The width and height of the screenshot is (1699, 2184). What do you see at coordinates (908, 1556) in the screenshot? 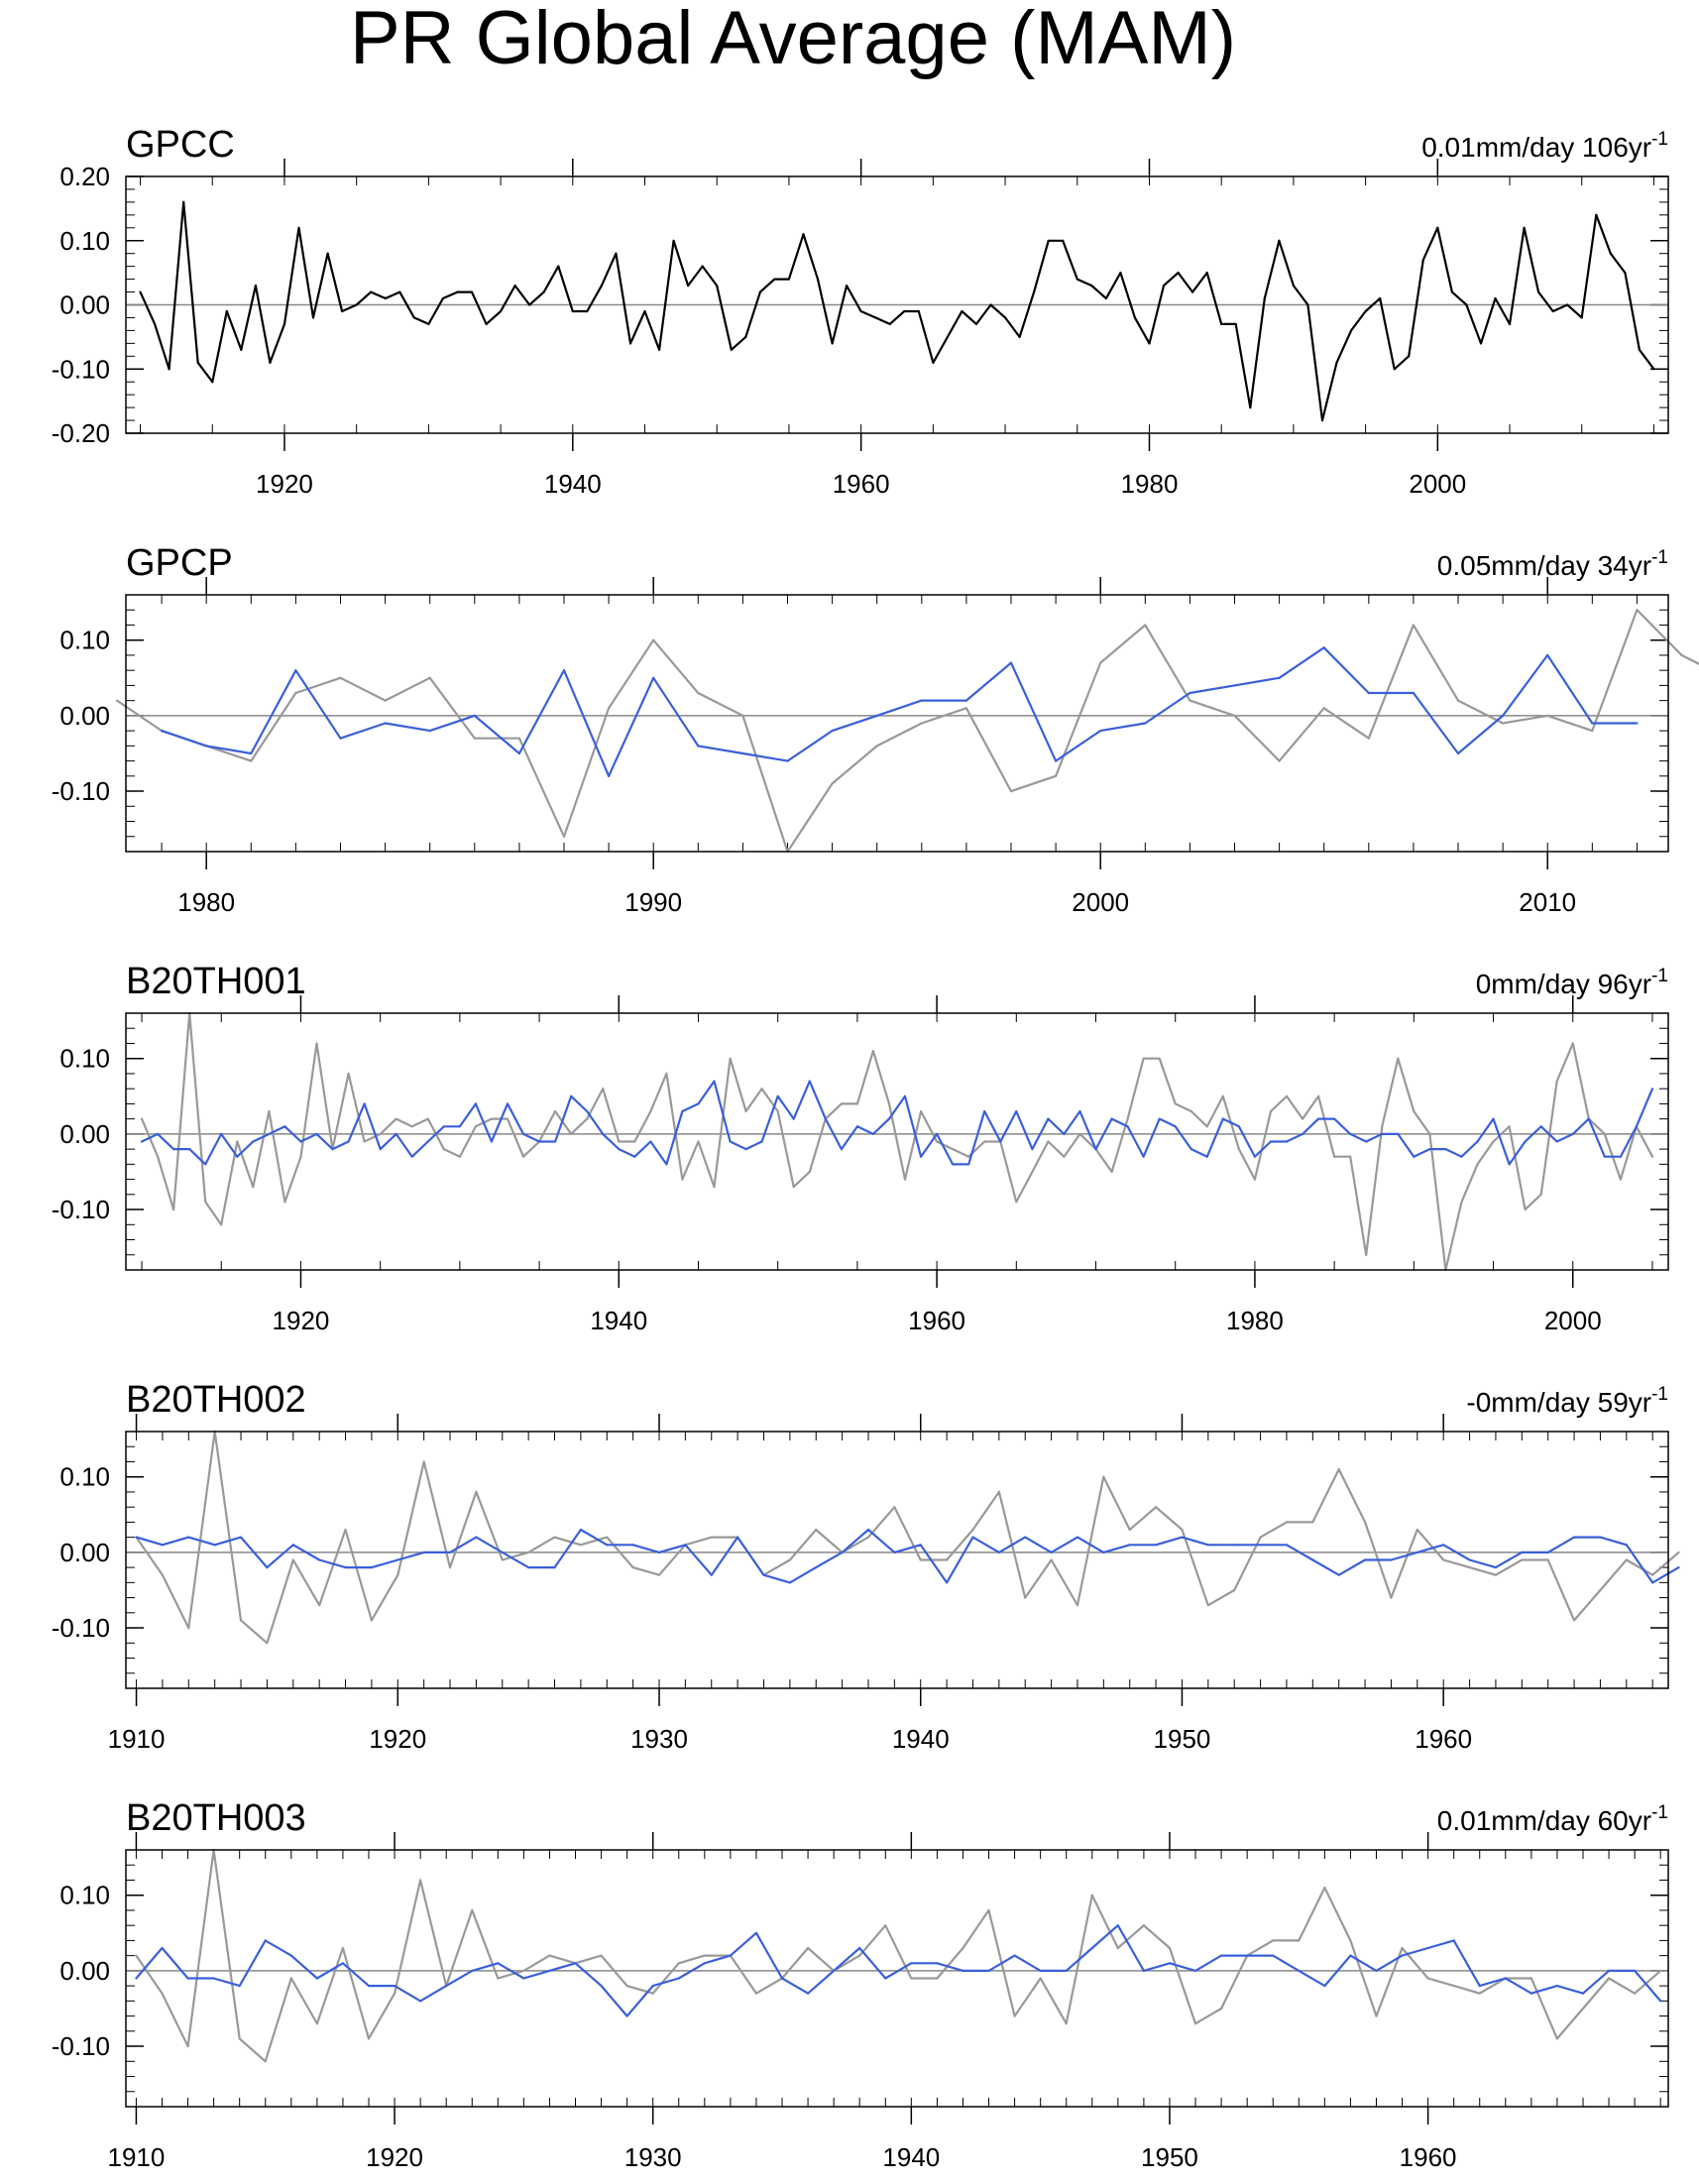
I see `series-line` at bounding box center [908, 1556].